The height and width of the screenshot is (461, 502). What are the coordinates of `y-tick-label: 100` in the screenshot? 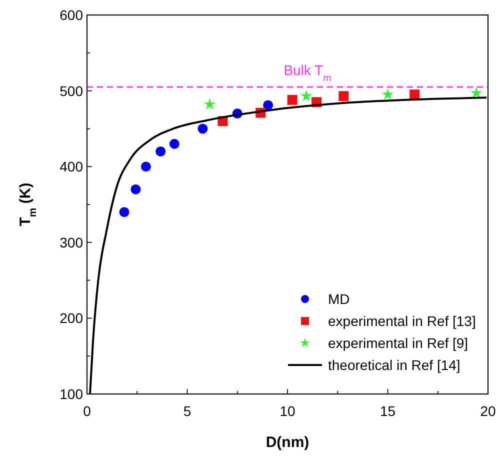 It's located at (72, 394).